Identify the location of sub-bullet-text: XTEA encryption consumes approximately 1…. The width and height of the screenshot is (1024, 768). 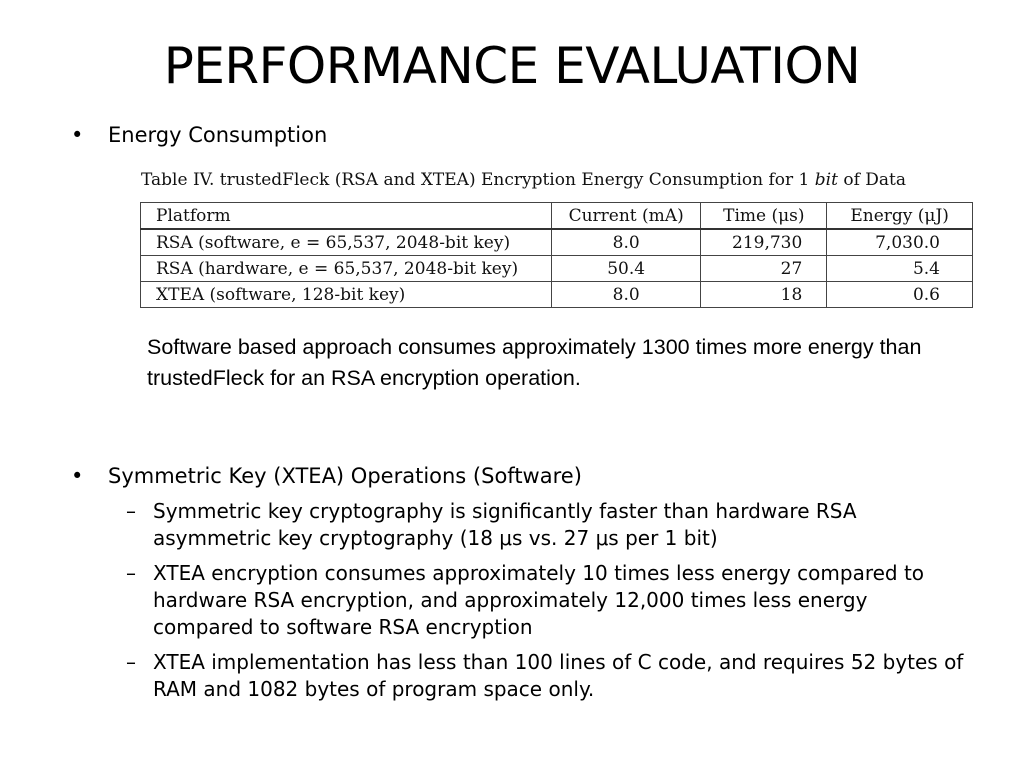
(539, 600).